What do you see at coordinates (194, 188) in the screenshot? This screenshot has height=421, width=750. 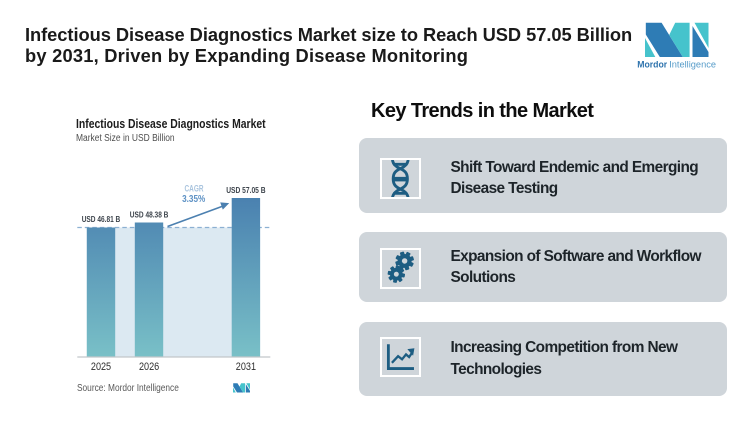 I see `svg-text: CAGR` at bounding box center [194, 188].